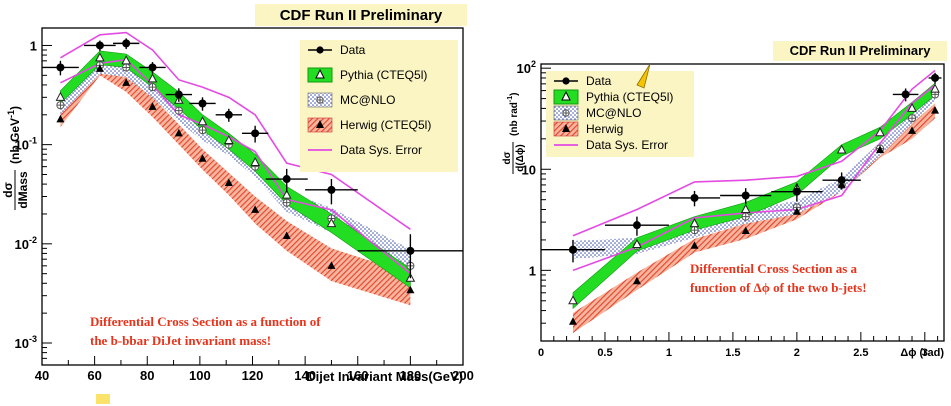 The height and width of the screenshot is (406, 951). What do you see at coordinates (385, 125) in the screenshot?
I see `legend-label: Herwig (CTEQ5l)` at bounding box center [385, 125].